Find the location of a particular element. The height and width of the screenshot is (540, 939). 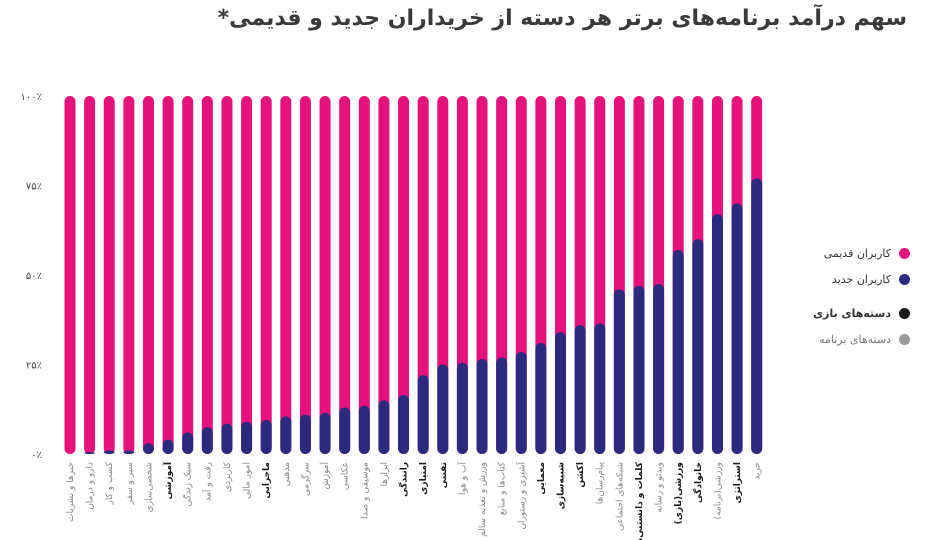

legend-item-game-categories: دسته‌های بازی is located at coordinates (855, 313).